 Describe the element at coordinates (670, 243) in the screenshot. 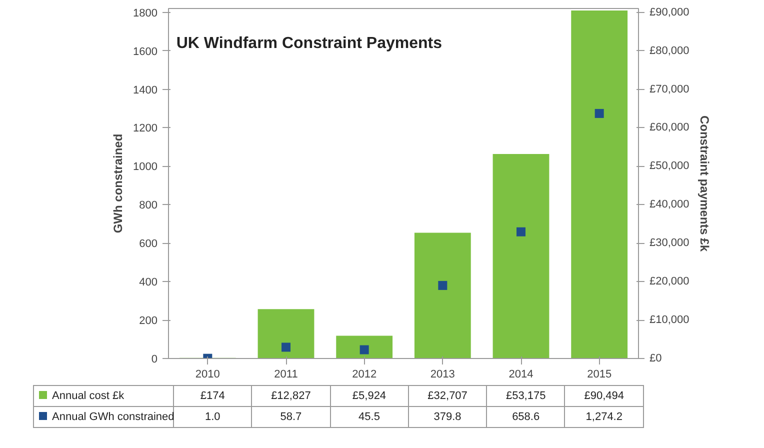

I see `y2-tick-label: £30,000` at that location.